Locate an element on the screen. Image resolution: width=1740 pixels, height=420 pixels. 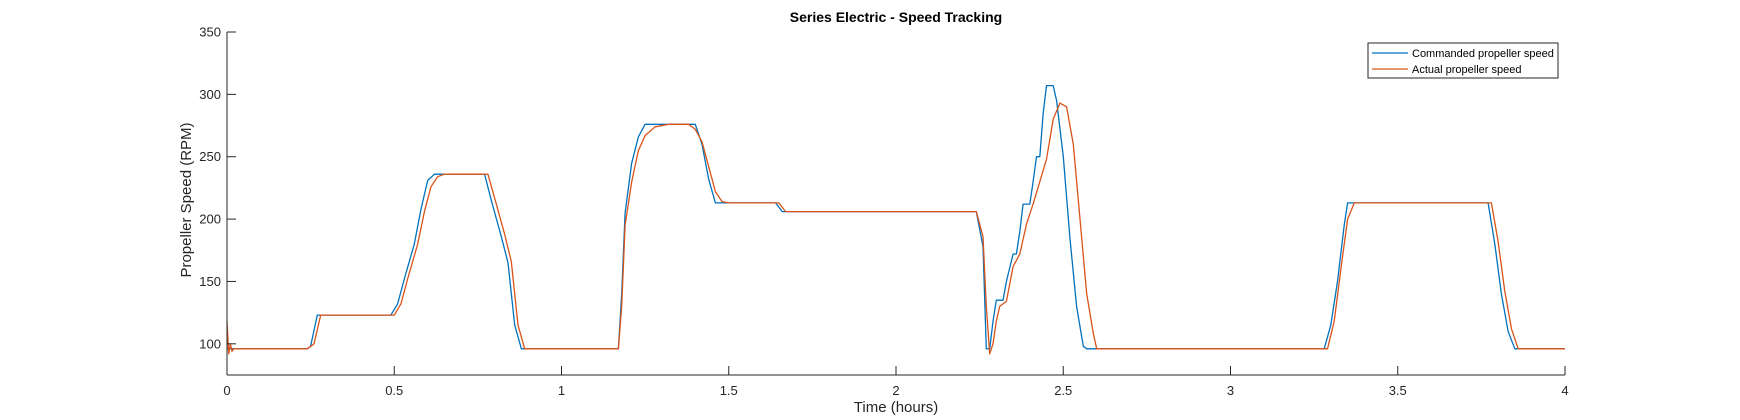
y-axis-label: Propeller Speed (RPM) is located at coordinates (186, 199).